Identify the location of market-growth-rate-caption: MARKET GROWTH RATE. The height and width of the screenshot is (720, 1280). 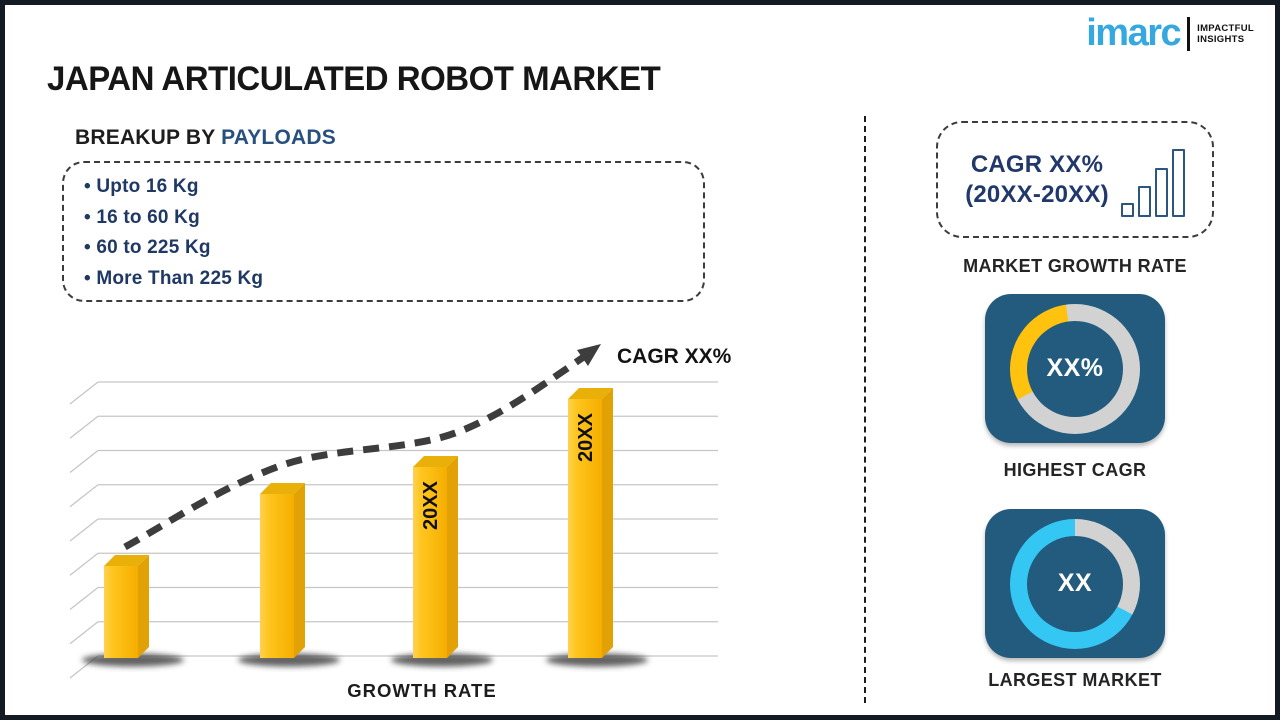
(1075, 266).